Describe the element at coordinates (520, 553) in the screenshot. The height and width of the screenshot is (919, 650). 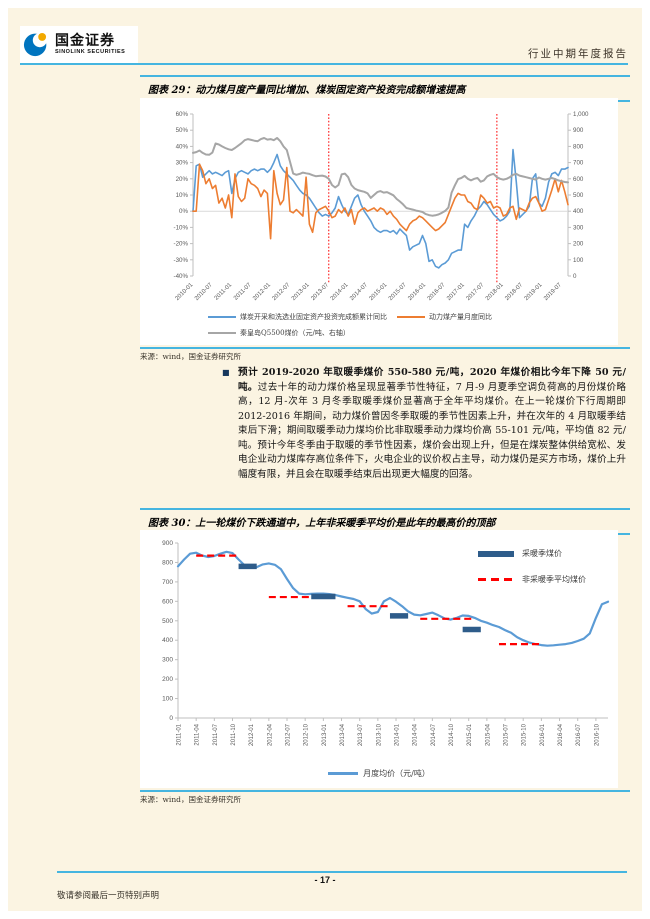
I see `figure30-legend-heating: 采暖季煤价` at that location.